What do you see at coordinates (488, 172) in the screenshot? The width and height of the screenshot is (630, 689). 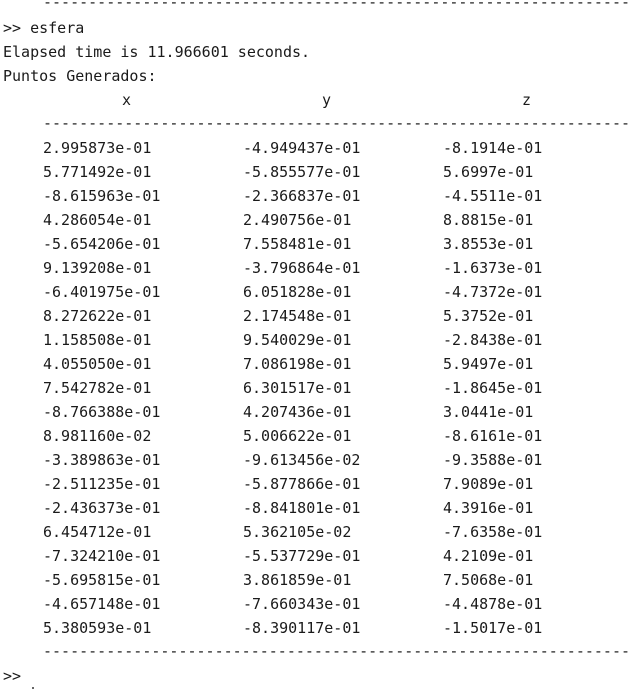 I see `table-cell-z: 5.6997e-01` at bounding box center [488, 172].